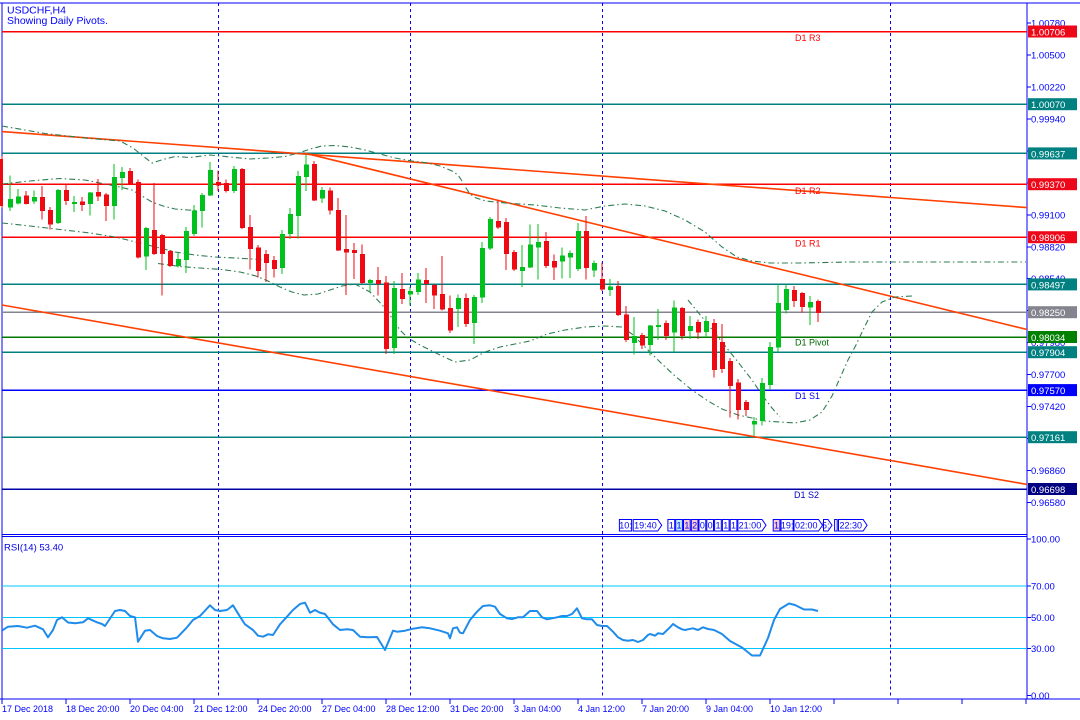 The width and height of the screenshot is (1080, 720). What do you see at coordinates (93, 709) in the screenshot?
I see `svg-text: 18 Dec 20:00` at bounding box center [93, 709].